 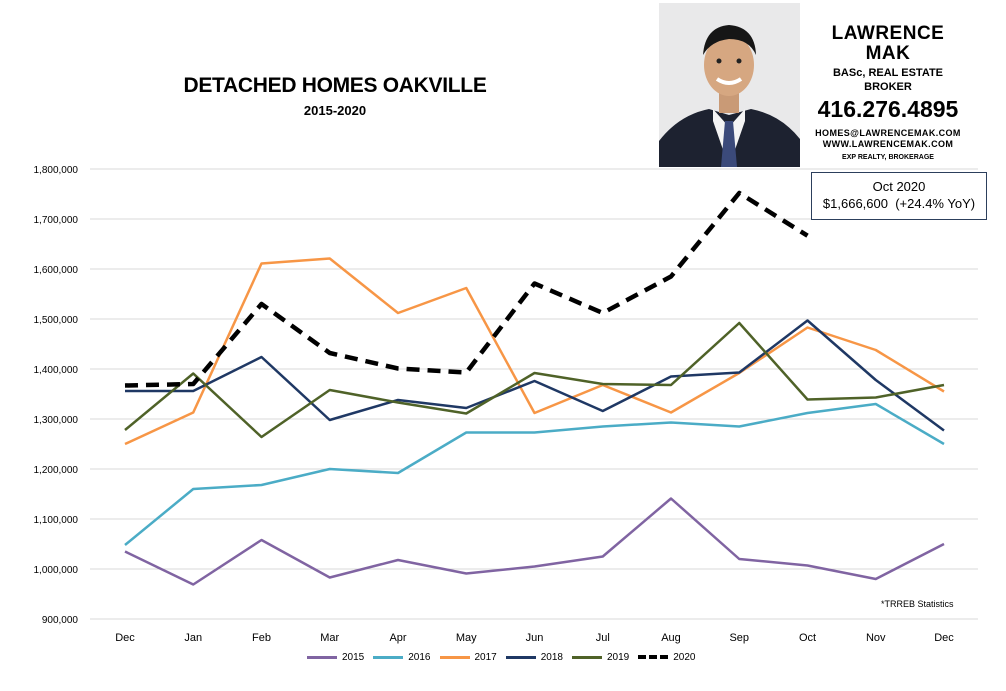 What do you see at coordinates (56, 320) in the screenshot?
I see `y-tick-label: 1,500,000` at bounding box center [56, 320].